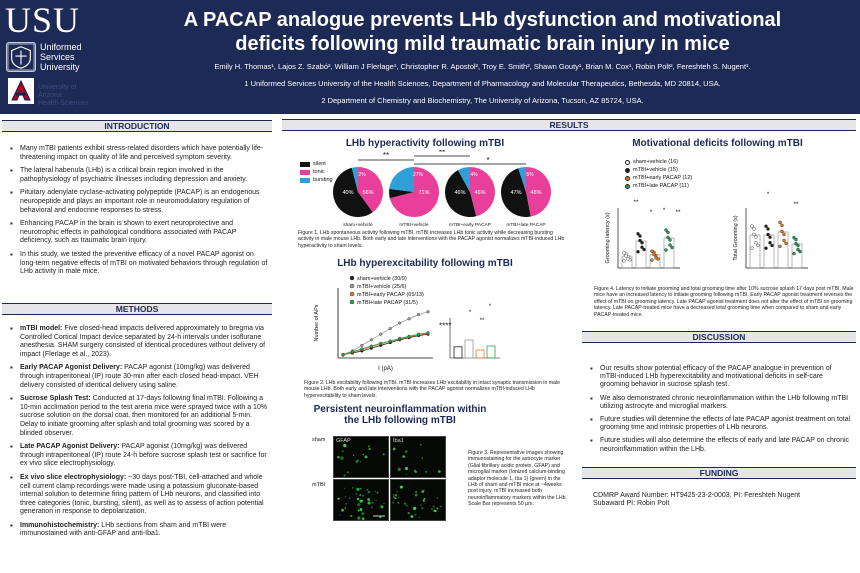 The height and width of the screenshot is (573, 860). Describe the element at coordinates (661, 186) in the screenshot. I see `fig4-legend-label: mTBI+late PACAP (11)` at that location.